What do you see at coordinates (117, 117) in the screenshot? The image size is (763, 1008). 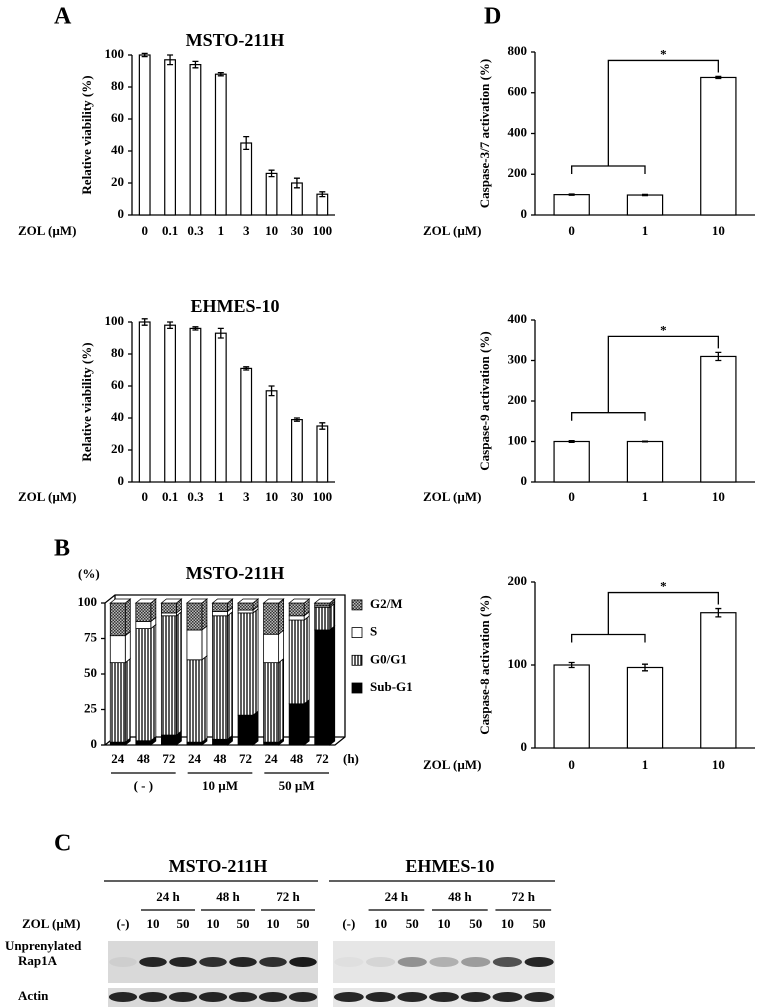 I see `y-tick-label: 60` at bounding box center [117, 117].